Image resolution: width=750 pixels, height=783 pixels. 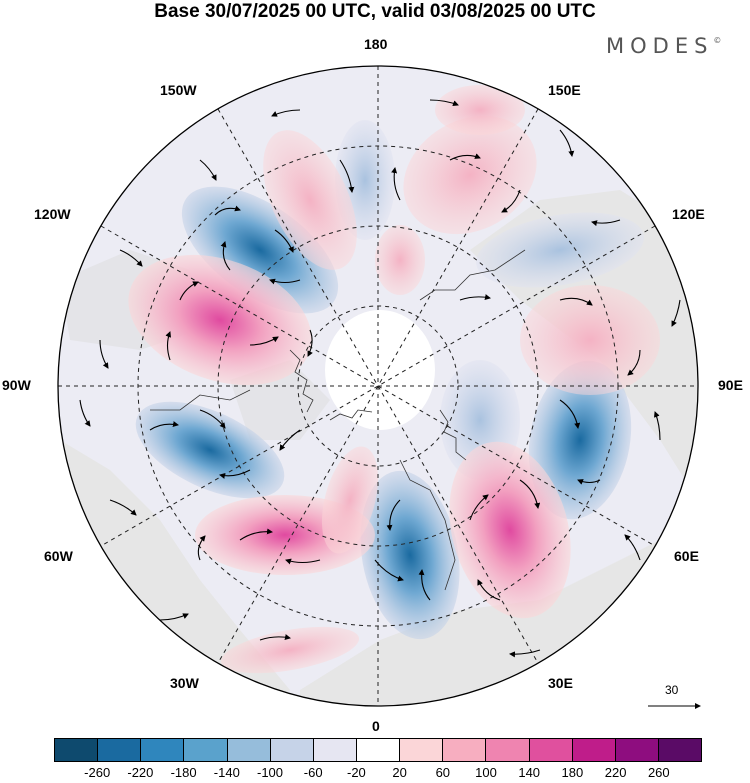 I want to click on colorbar-tick-label: 140, so click(x=529, y=772).